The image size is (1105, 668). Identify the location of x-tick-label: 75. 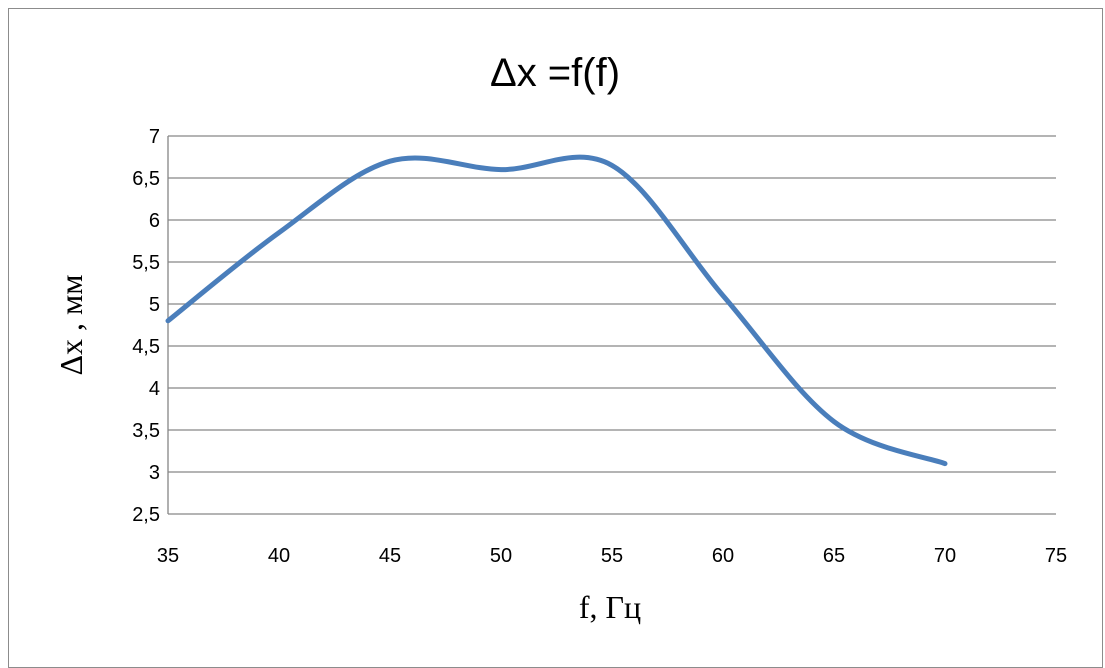
(1056, 556).